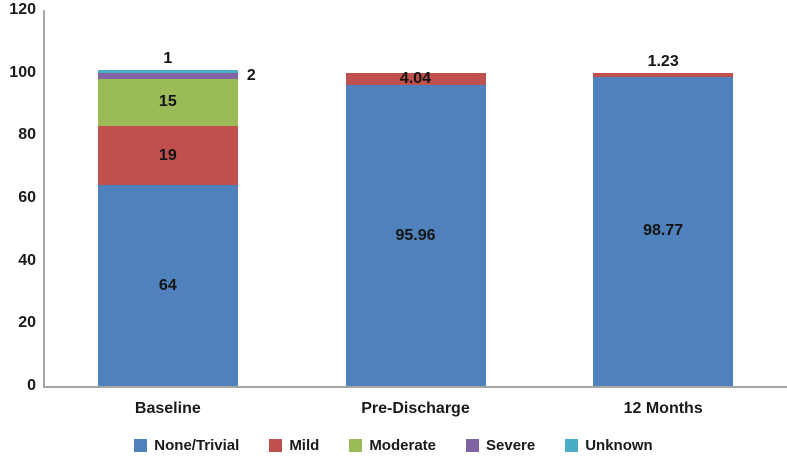  I want to click on bar-segment-label: 1.23, so click(663, 61).